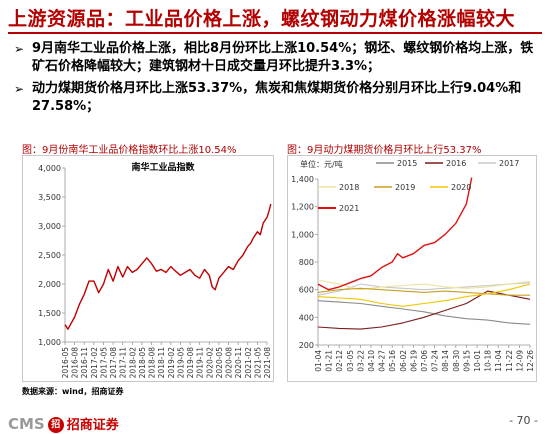 The width and height of the screenshot is (550, 434). Describe the element at coordinates (423, 291) in the screenshot. I see `series-line-2019` at that location.